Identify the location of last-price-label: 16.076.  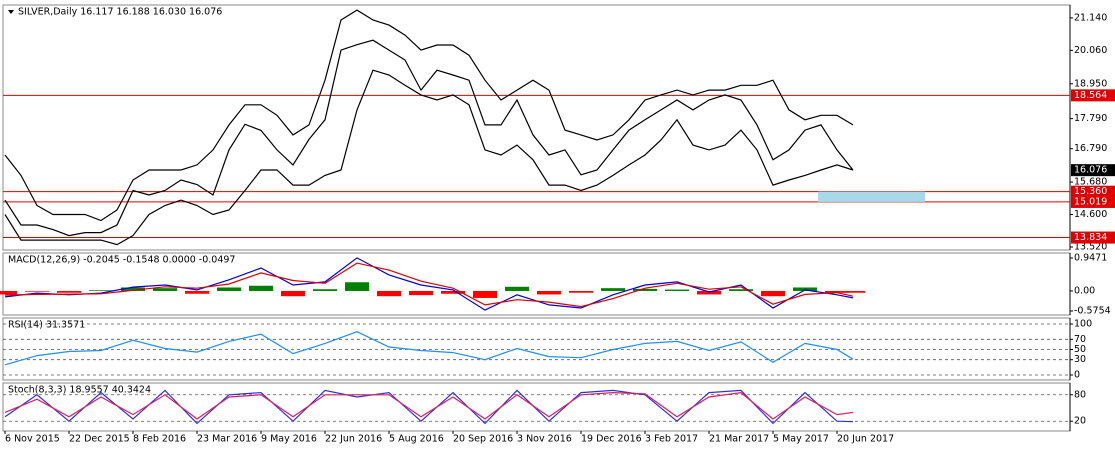
(1090, 170).